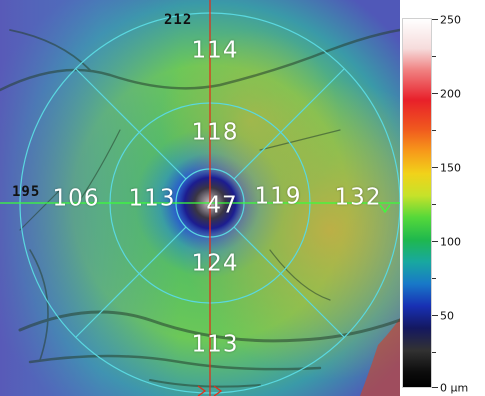  Describe the element at coordinates (447, 316) in the screenshot. I see `scale-label-50: 50` at that location.